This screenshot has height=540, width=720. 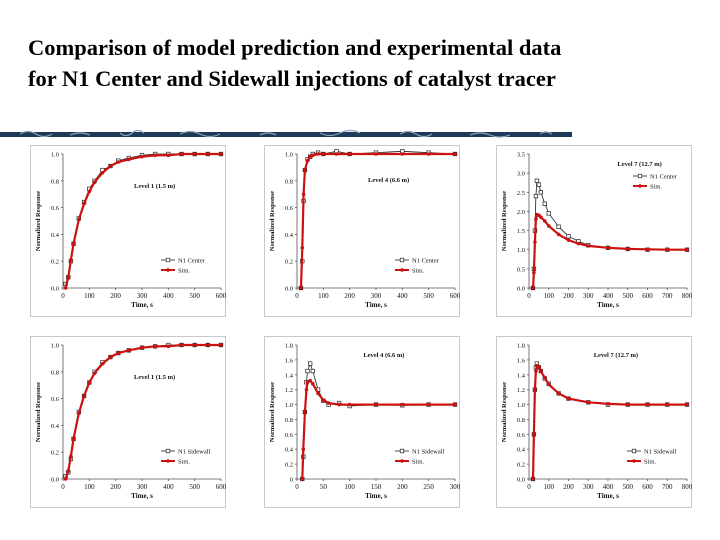 I want to click on y-tick-label: 0.8, so click(x=289, y=181).